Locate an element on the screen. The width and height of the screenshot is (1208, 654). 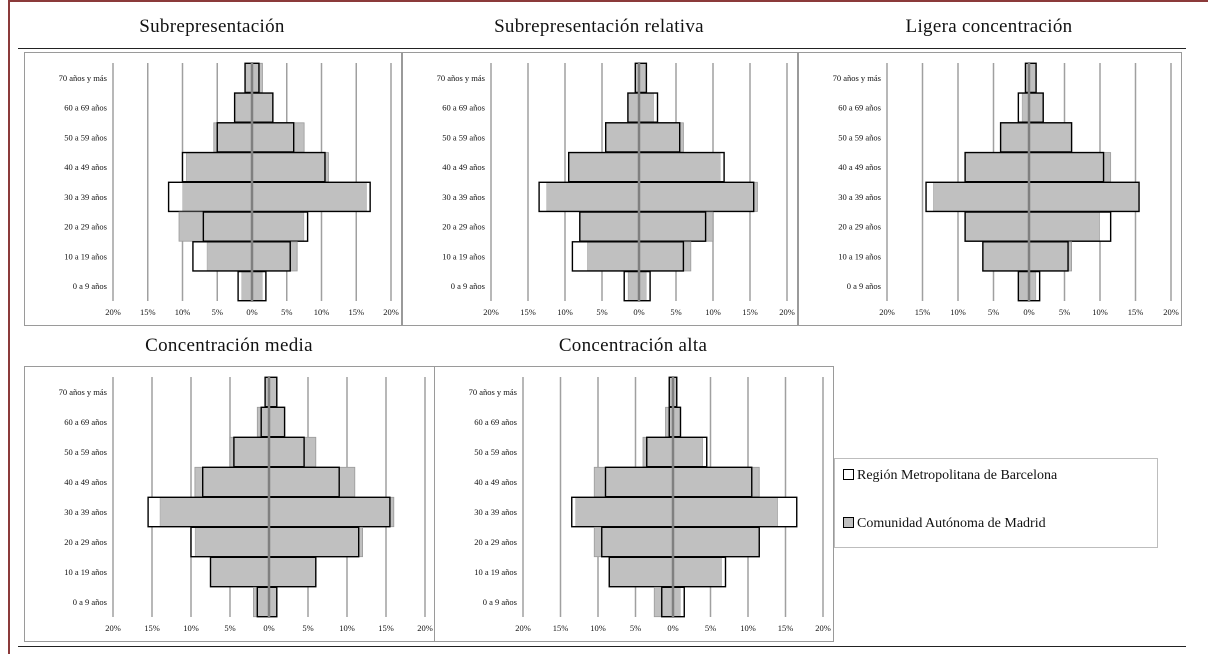
legend-swatch-barcelona is located at coordinates (848, 474).